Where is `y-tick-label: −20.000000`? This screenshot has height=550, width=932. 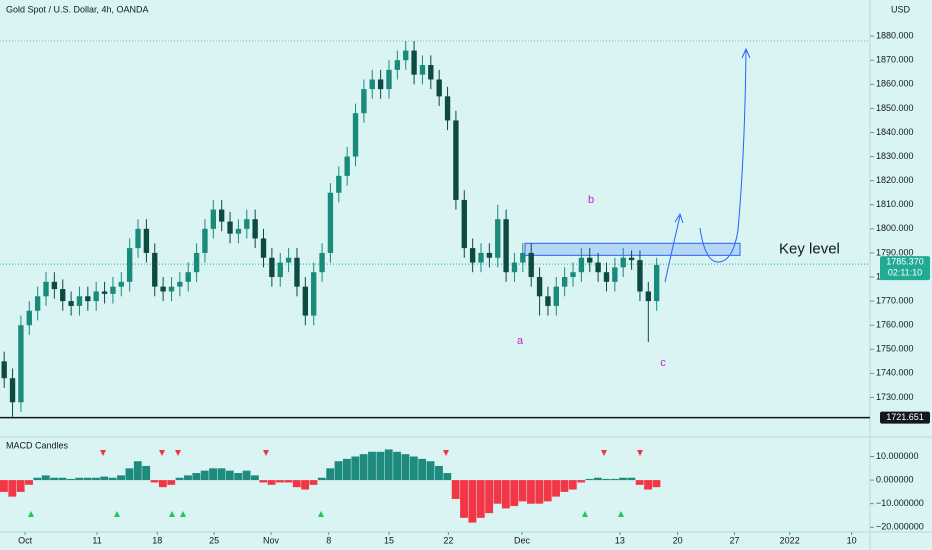 y-tick-label: −20.000000 is located at coordinates (900, 527).